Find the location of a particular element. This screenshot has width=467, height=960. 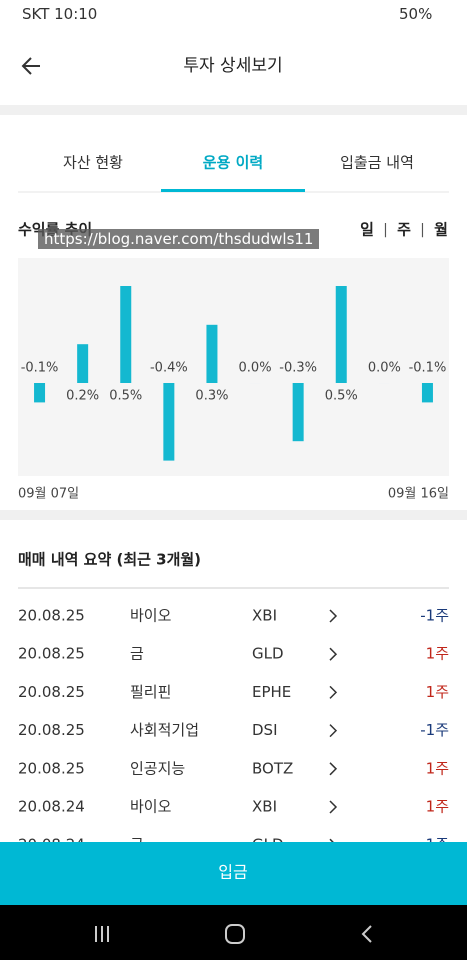

battery: 50% is located at coordinates (416, 14).